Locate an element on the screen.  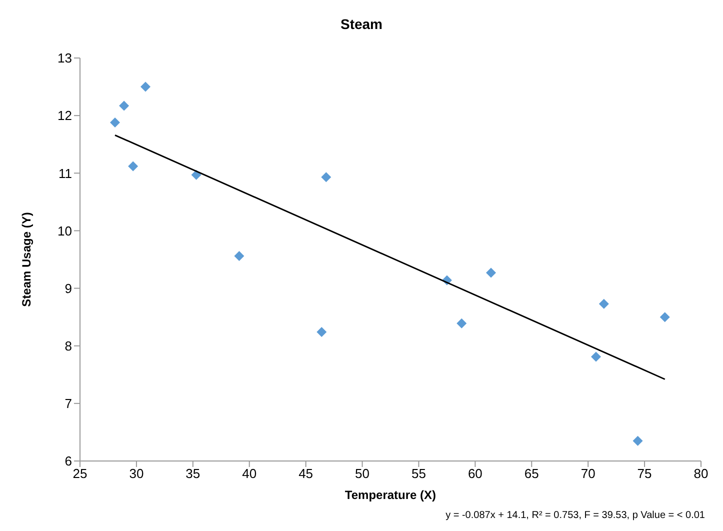
x-tick-label: 65 is located at coordinates (531, 474).